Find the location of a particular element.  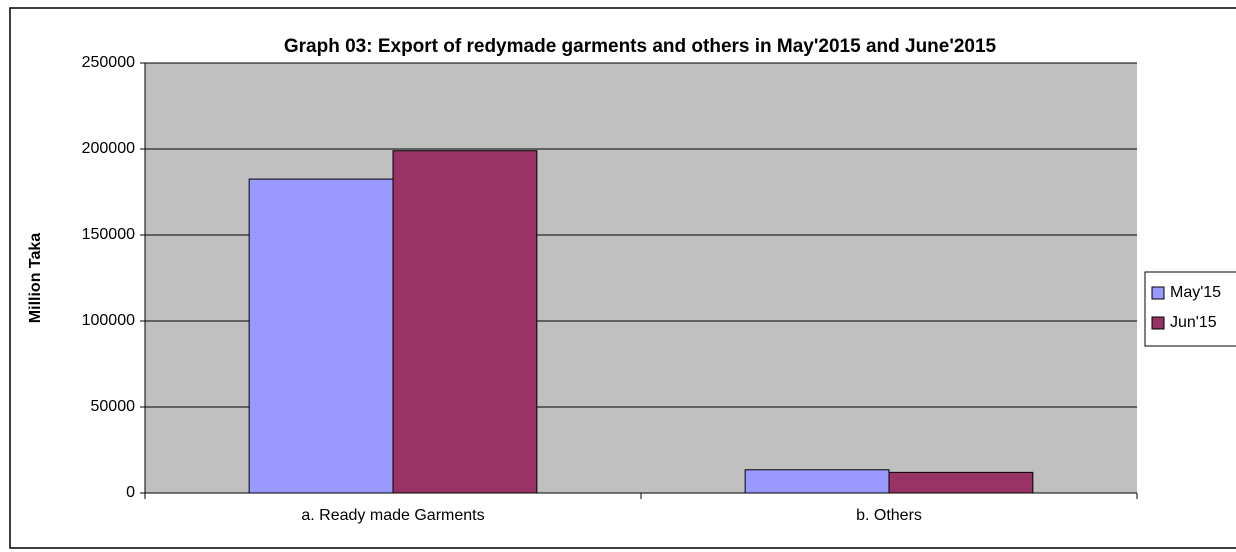

legend-label: Jun'15 is located at coordinates (1193, 322).